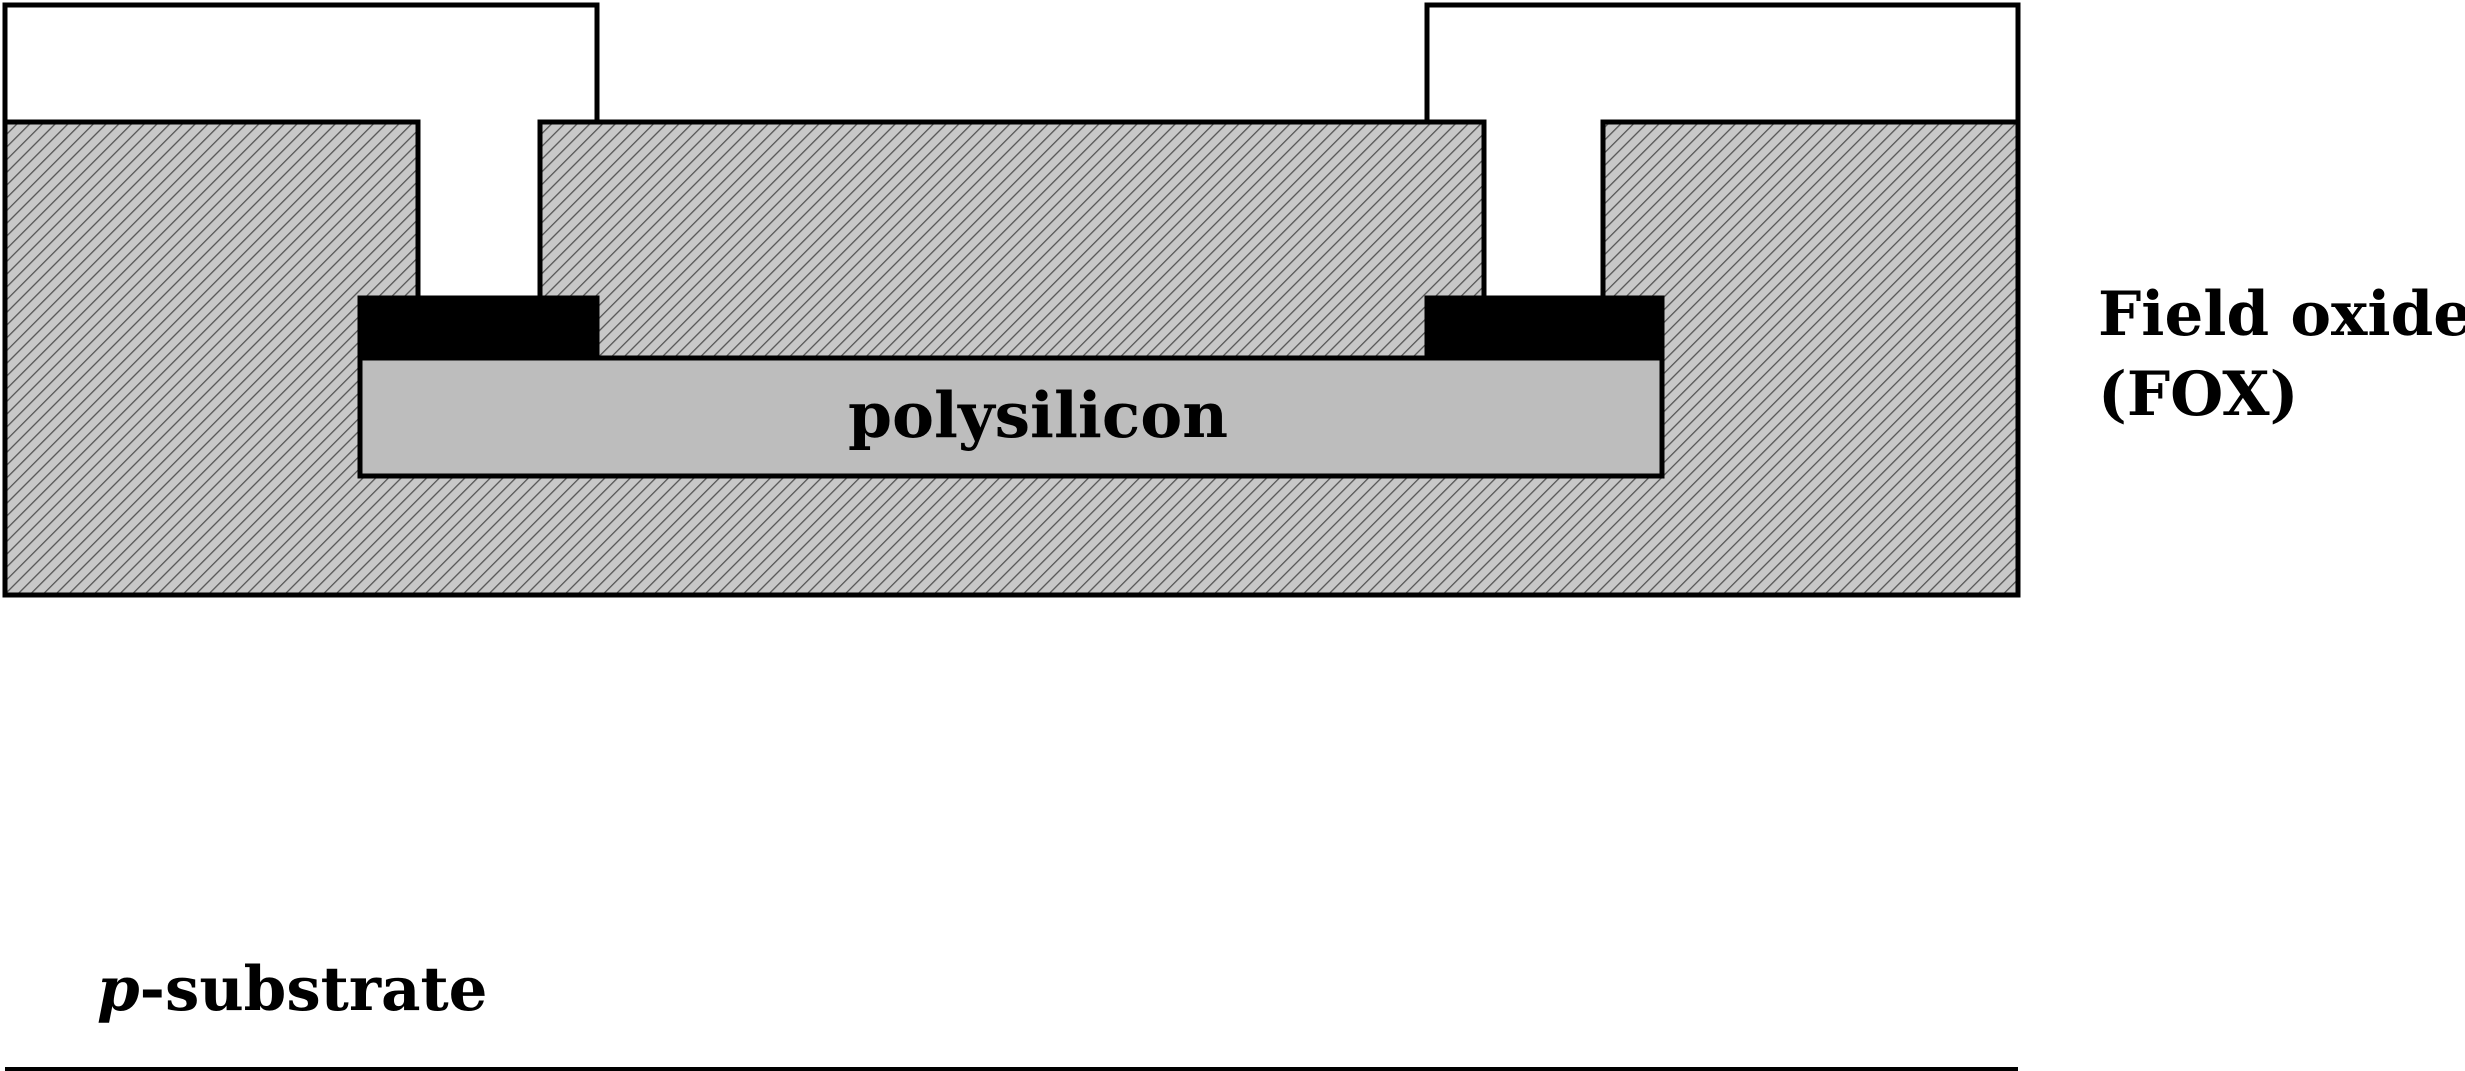 This screenshot has width=2465, height=1071. Describe the element at coordinates (2198, 394) in the screenshot. I see `field-oxide-abbrev-label: (FOX)` at that location.